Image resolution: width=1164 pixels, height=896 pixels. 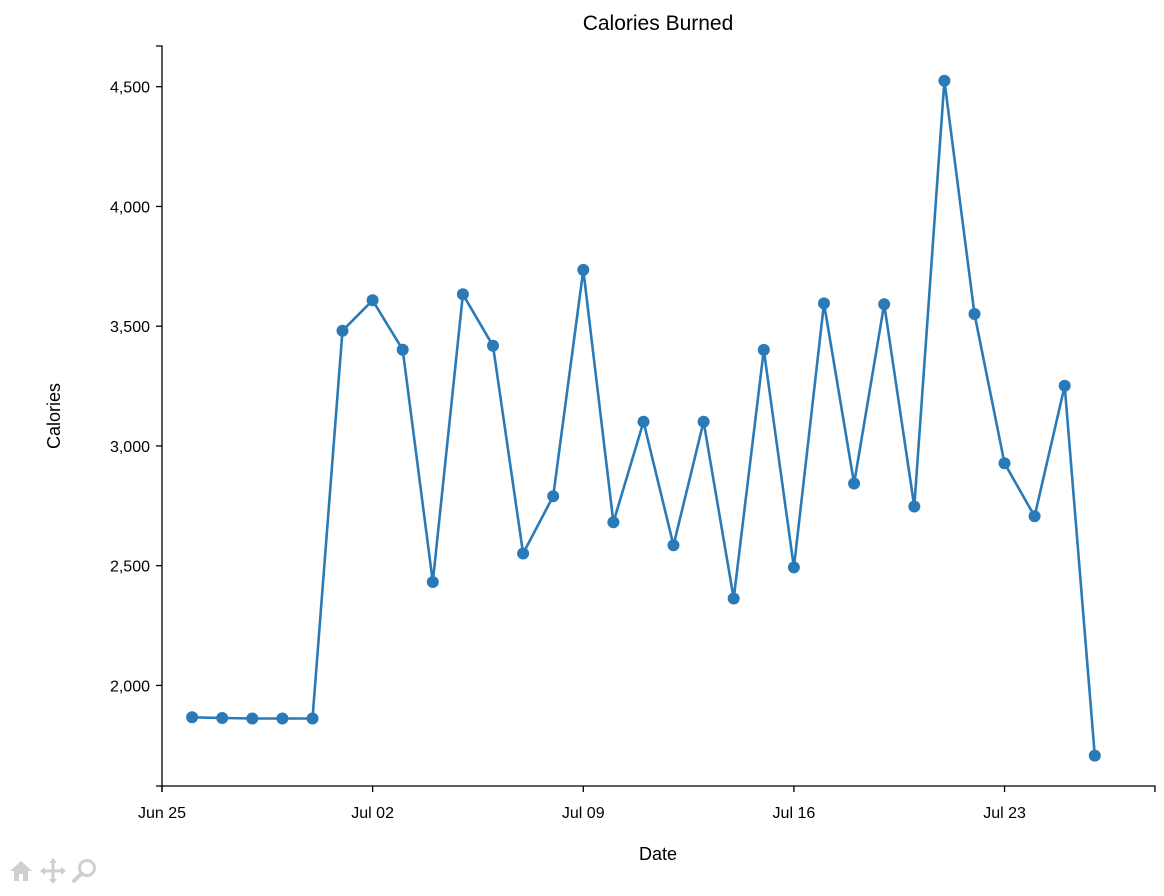 I want to click on y-tick-label: 3,500, so click(x=130, y=327).